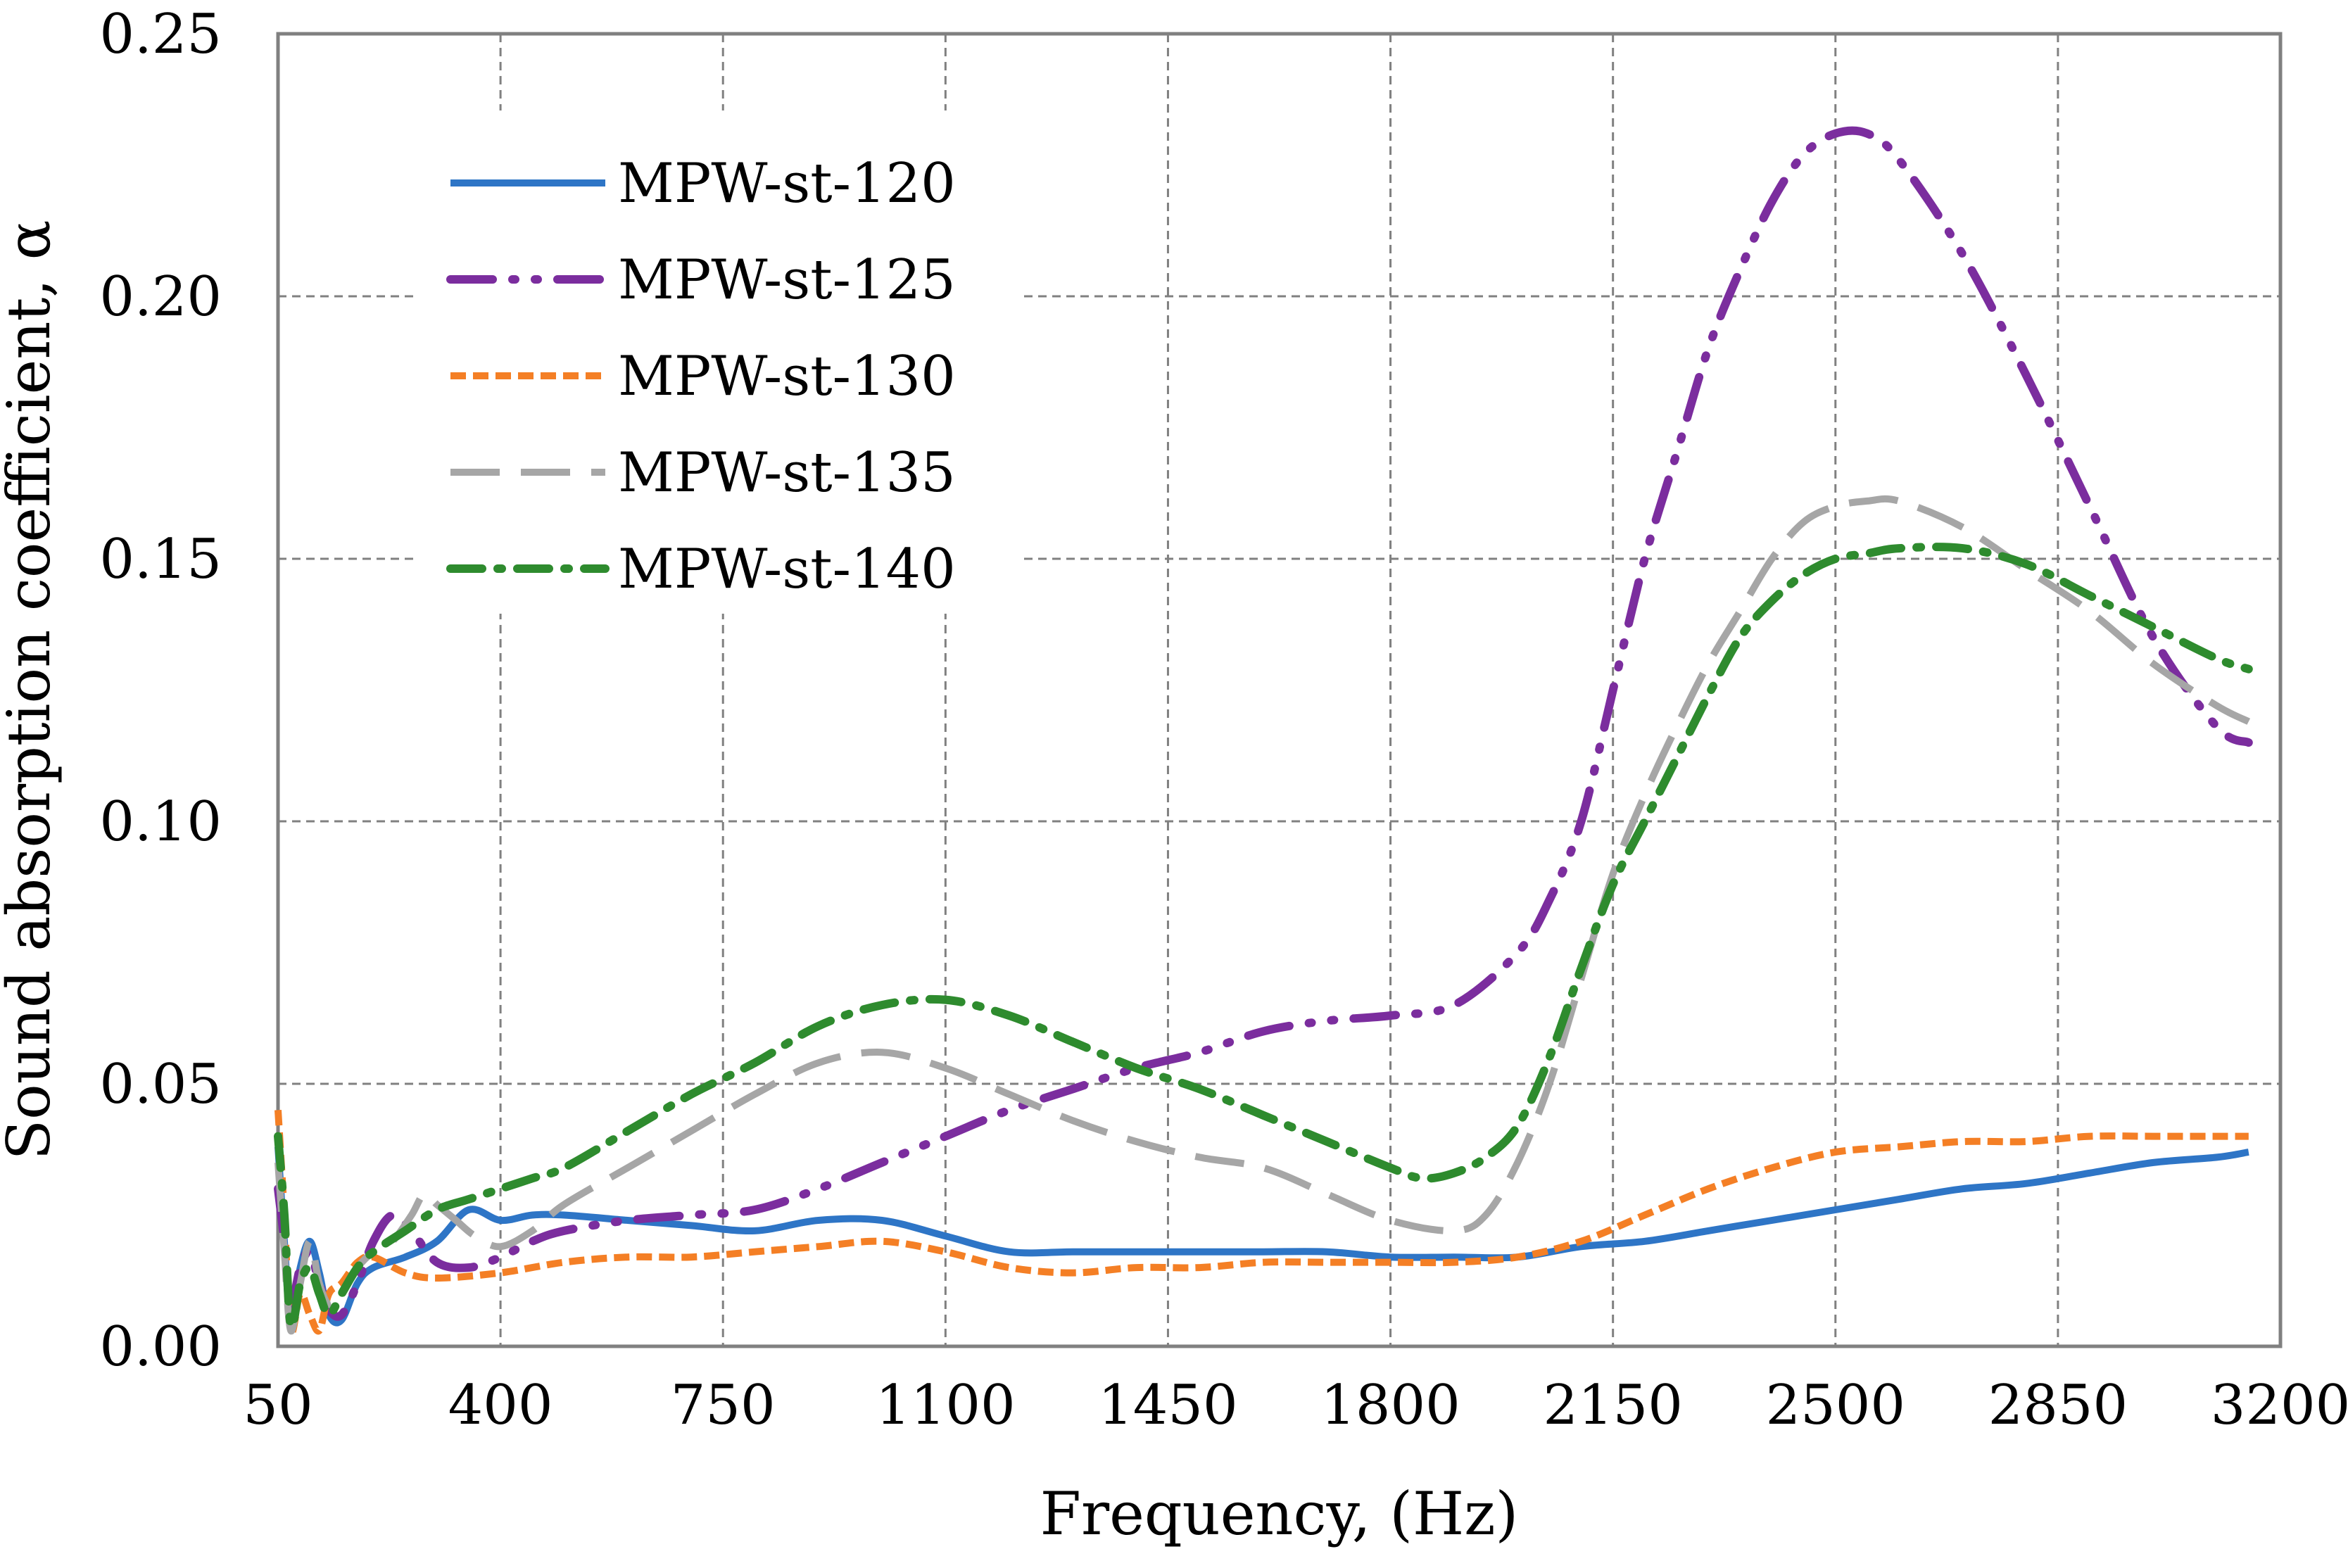 Image resolution: width=2348 pixels, height=1568 pixels. Describe the element at coordinates (1279, 1513) in the screenshot. I see `x-axis-label: Frequency, (Hz)` at that location.